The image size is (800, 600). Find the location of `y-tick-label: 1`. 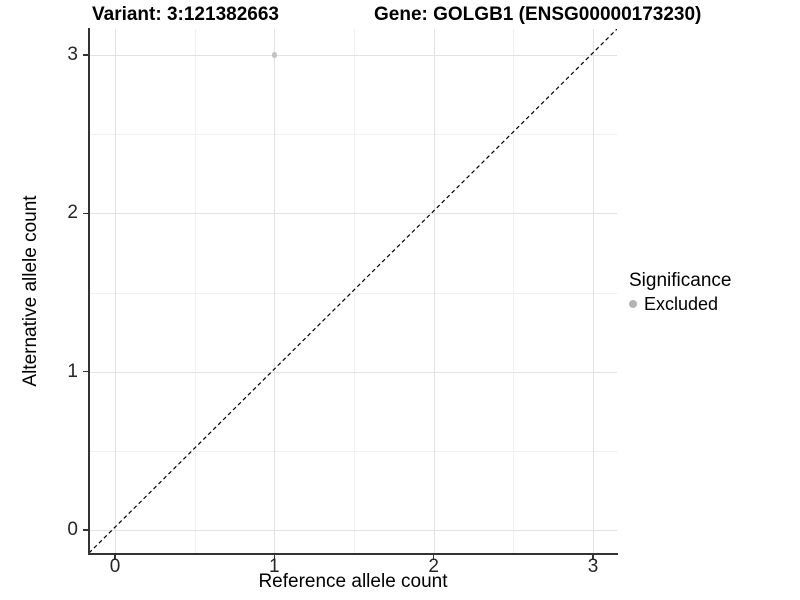

y-tick-label: 1 is located at coordinates (72, 371).